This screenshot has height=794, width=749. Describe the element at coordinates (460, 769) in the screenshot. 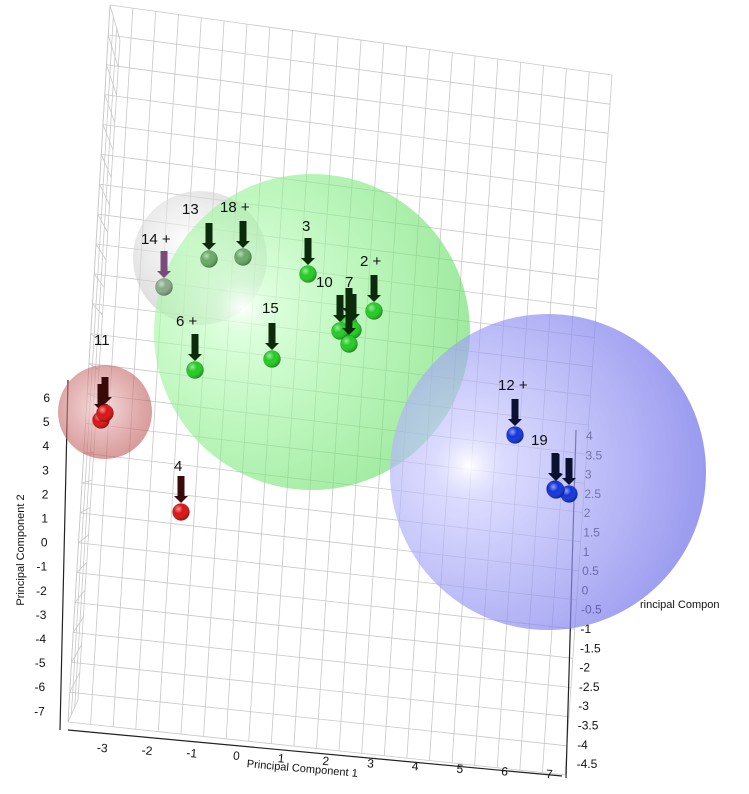

I see `x-tick-label: 5` at that location.